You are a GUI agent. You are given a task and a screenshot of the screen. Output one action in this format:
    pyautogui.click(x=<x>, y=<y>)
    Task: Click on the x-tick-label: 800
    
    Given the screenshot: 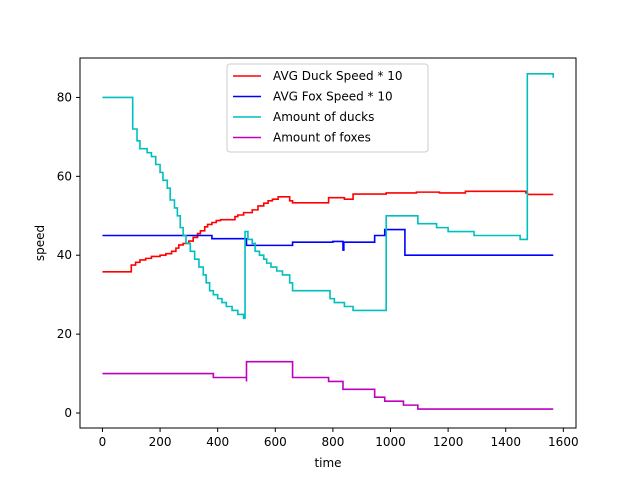 What is the action you would take?
    pyautogui.click(x=332, y=442)
    